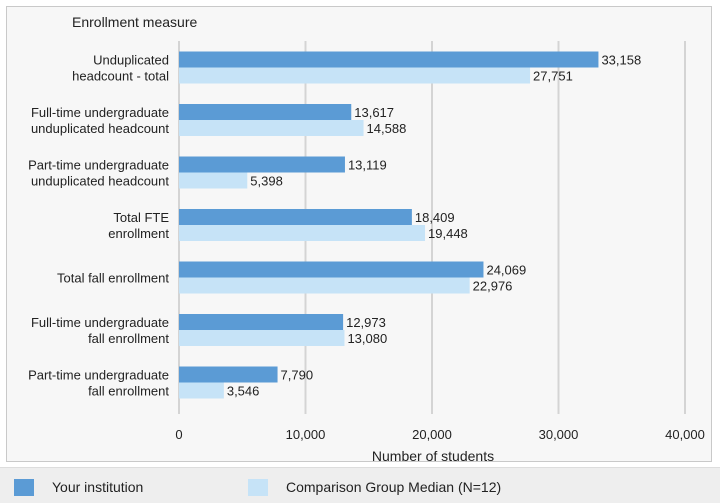 This screenshot has height=503, width=720. Describe the element at coordinates (435, 217) in the screenshot. I see `bar-value-label: 18,409` at that location.